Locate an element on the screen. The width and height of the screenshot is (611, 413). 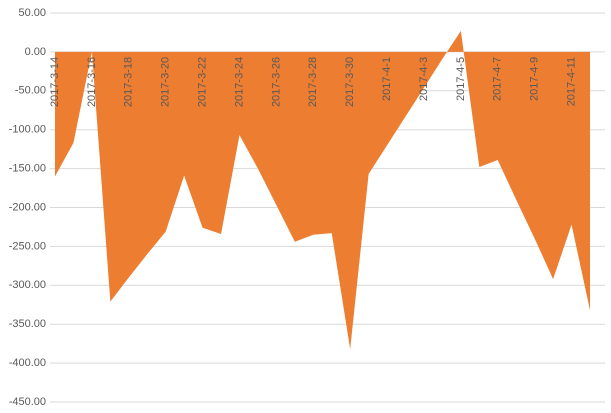
x-tick-label: 2017-3-20 is located at coordinates (166, 82).